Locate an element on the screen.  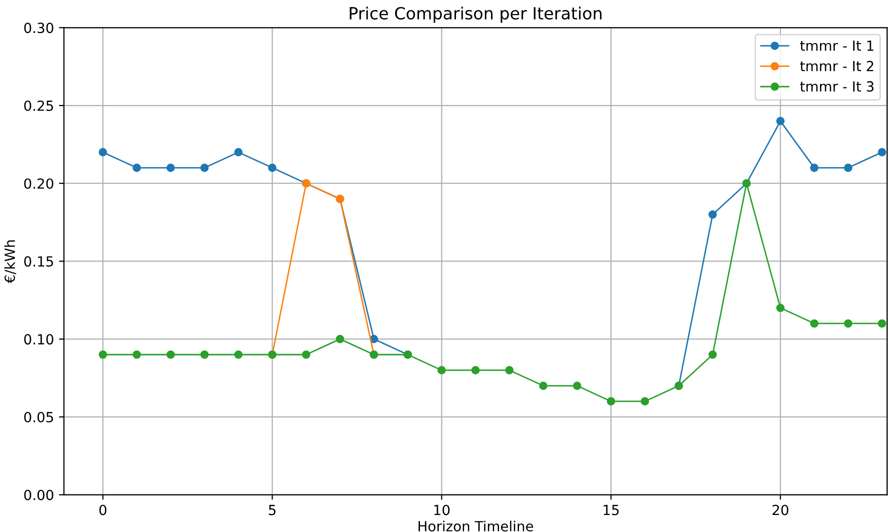
legend-label: tmmr - It 2 is located at coordinates (837, 66).